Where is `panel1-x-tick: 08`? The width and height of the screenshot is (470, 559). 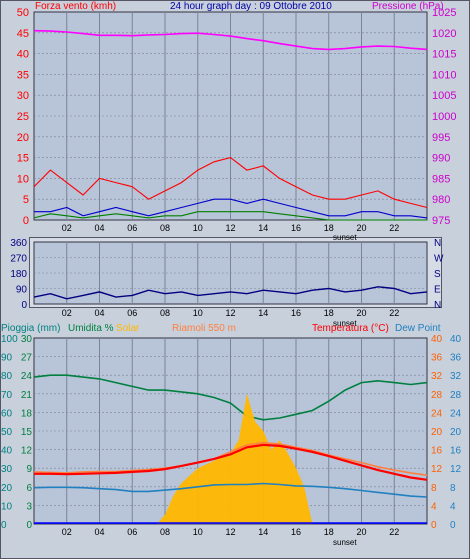 panel1-x-tick: 08 is located at coordinates (165, 228).